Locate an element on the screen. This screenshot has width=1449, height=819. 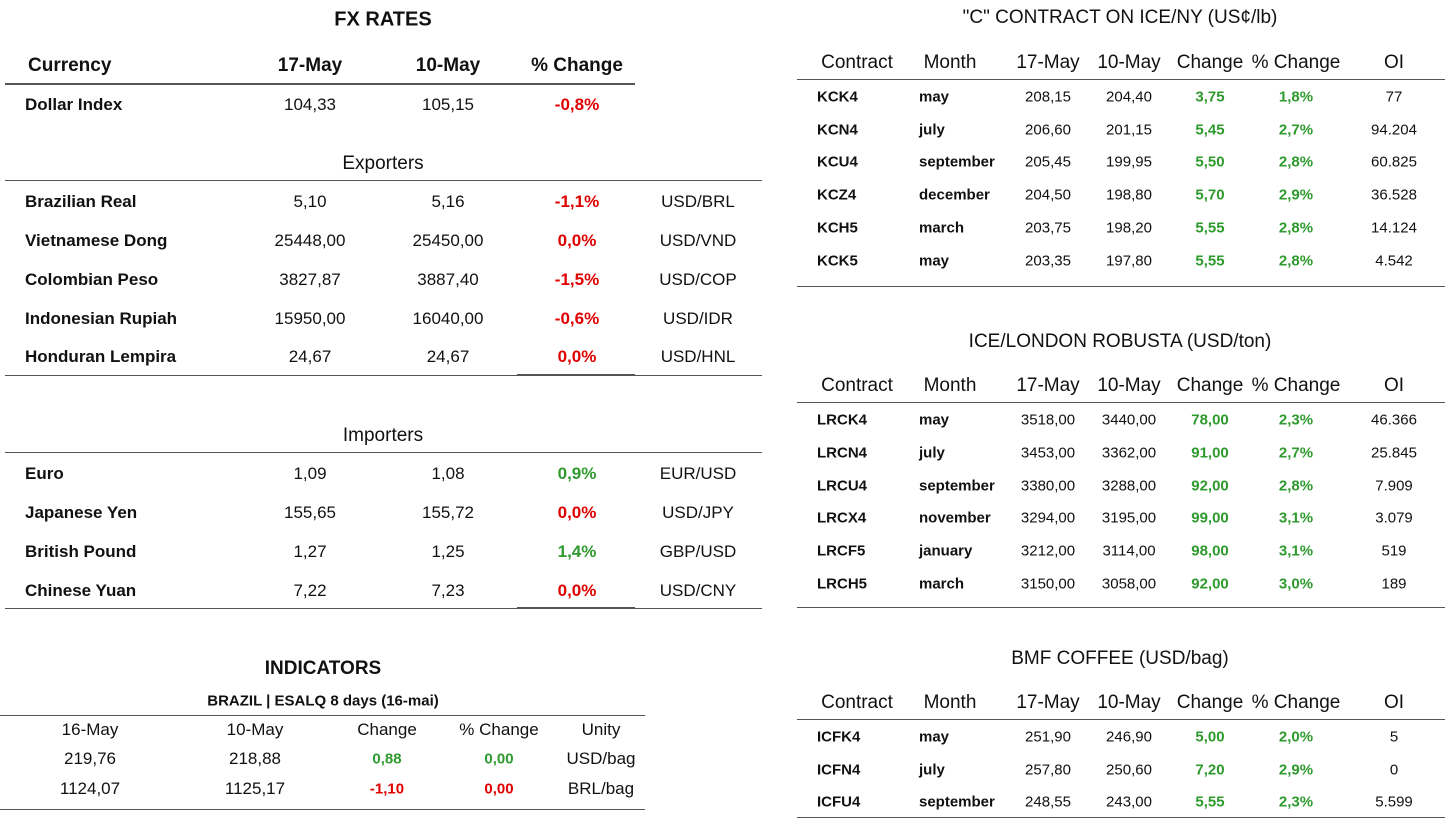
cell: 3150,00 is located at coordinates (1048, 584).